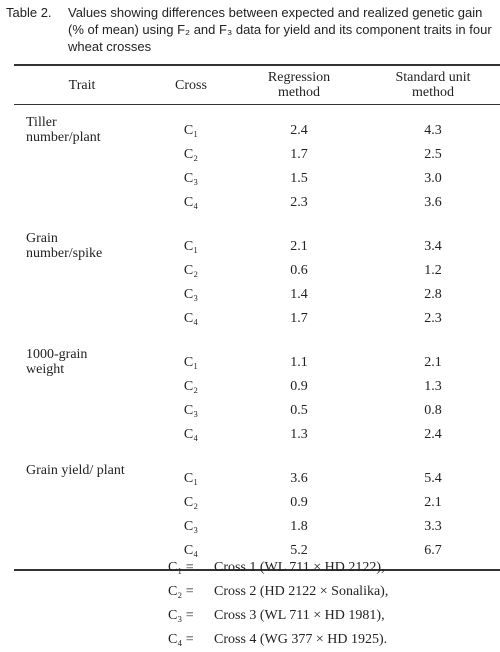 This screenshot has width=500, height=652. I want to click on header-text: Standard unit method, so click(433, 85).